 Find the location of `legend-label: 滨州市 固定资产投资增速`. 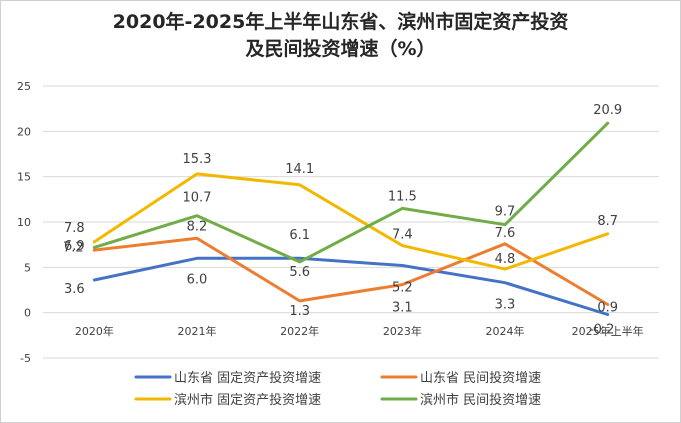

legend-label: 滨州市 固定资产投资增速 is located at coordinates (247, 400).